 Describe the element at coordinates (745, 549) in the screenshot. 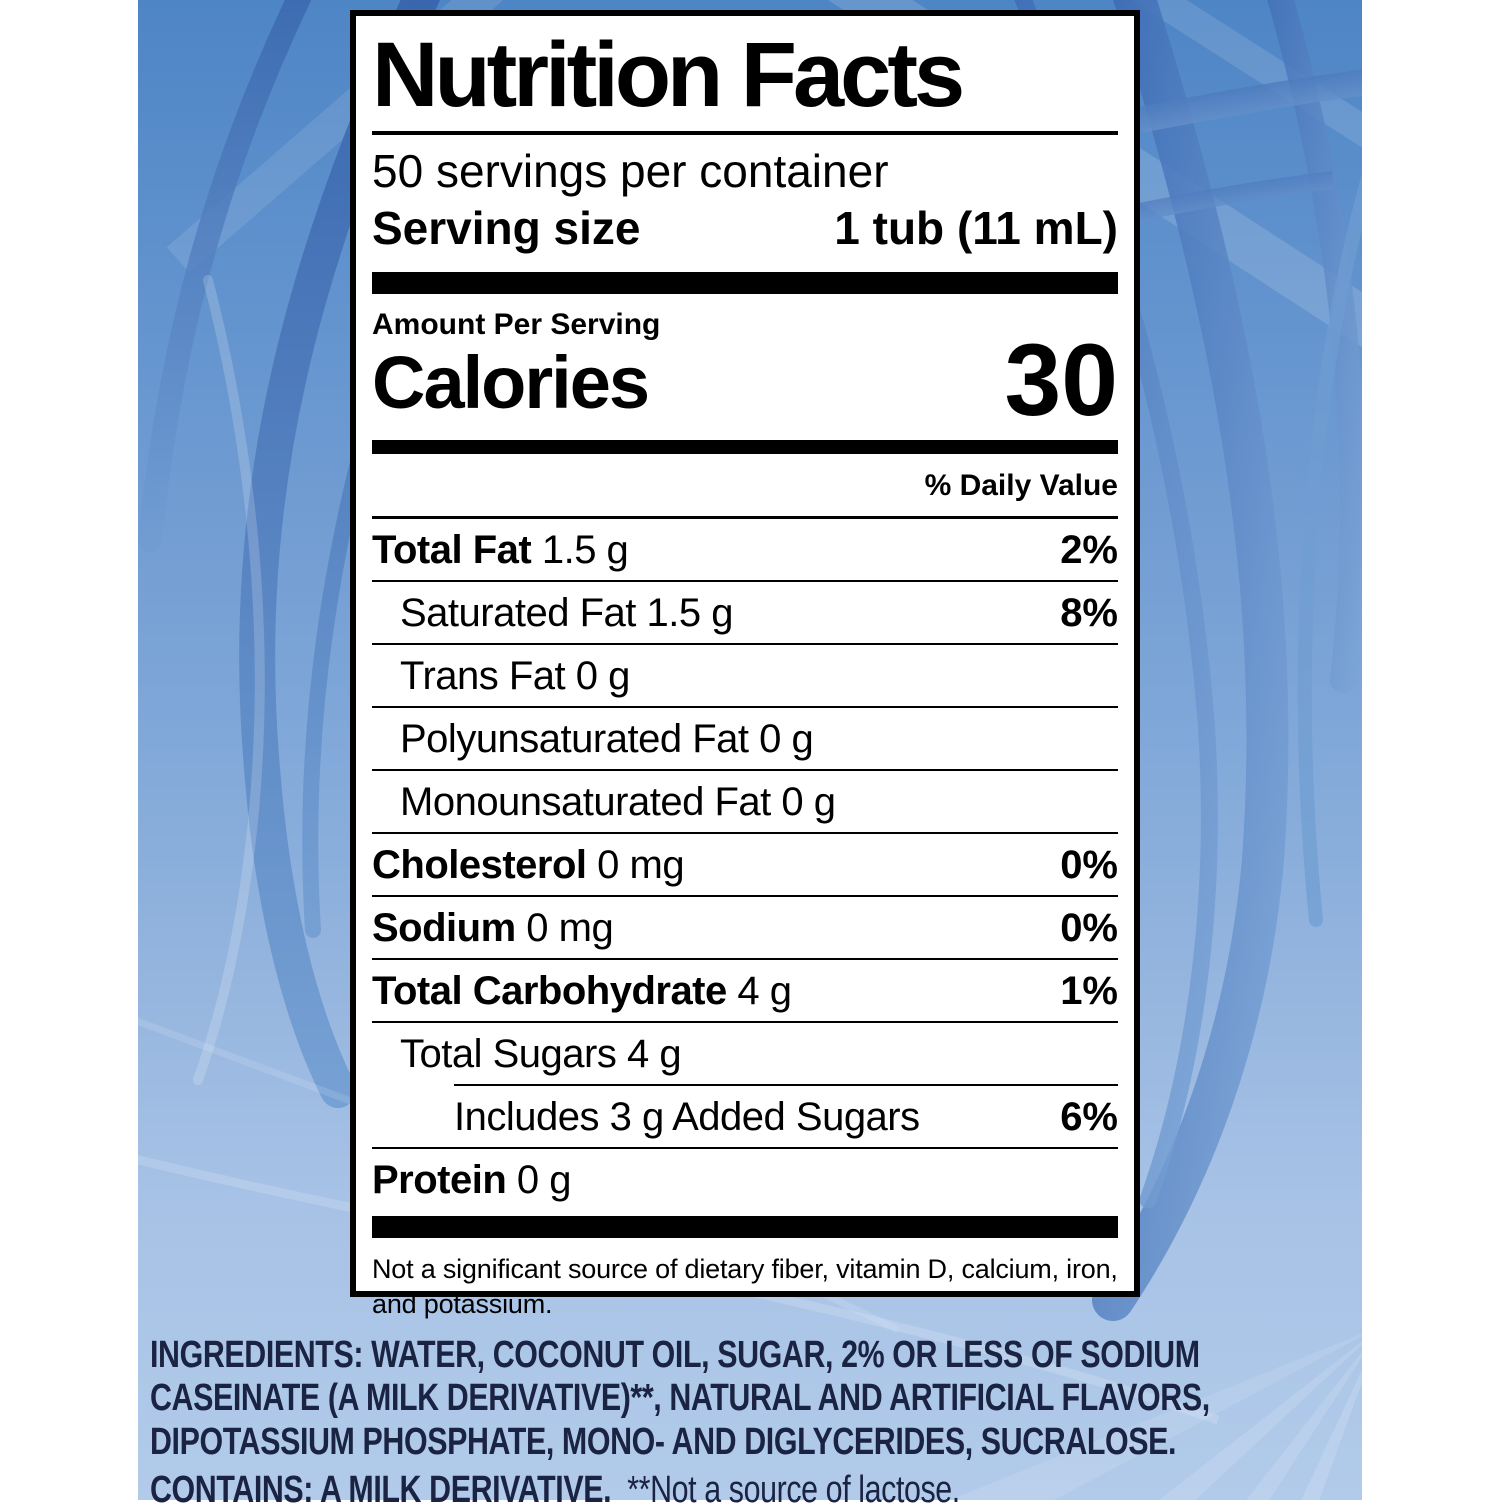

I see `nutrient-row-total-fat: Total Fat 1.5 g 2%` at that location.